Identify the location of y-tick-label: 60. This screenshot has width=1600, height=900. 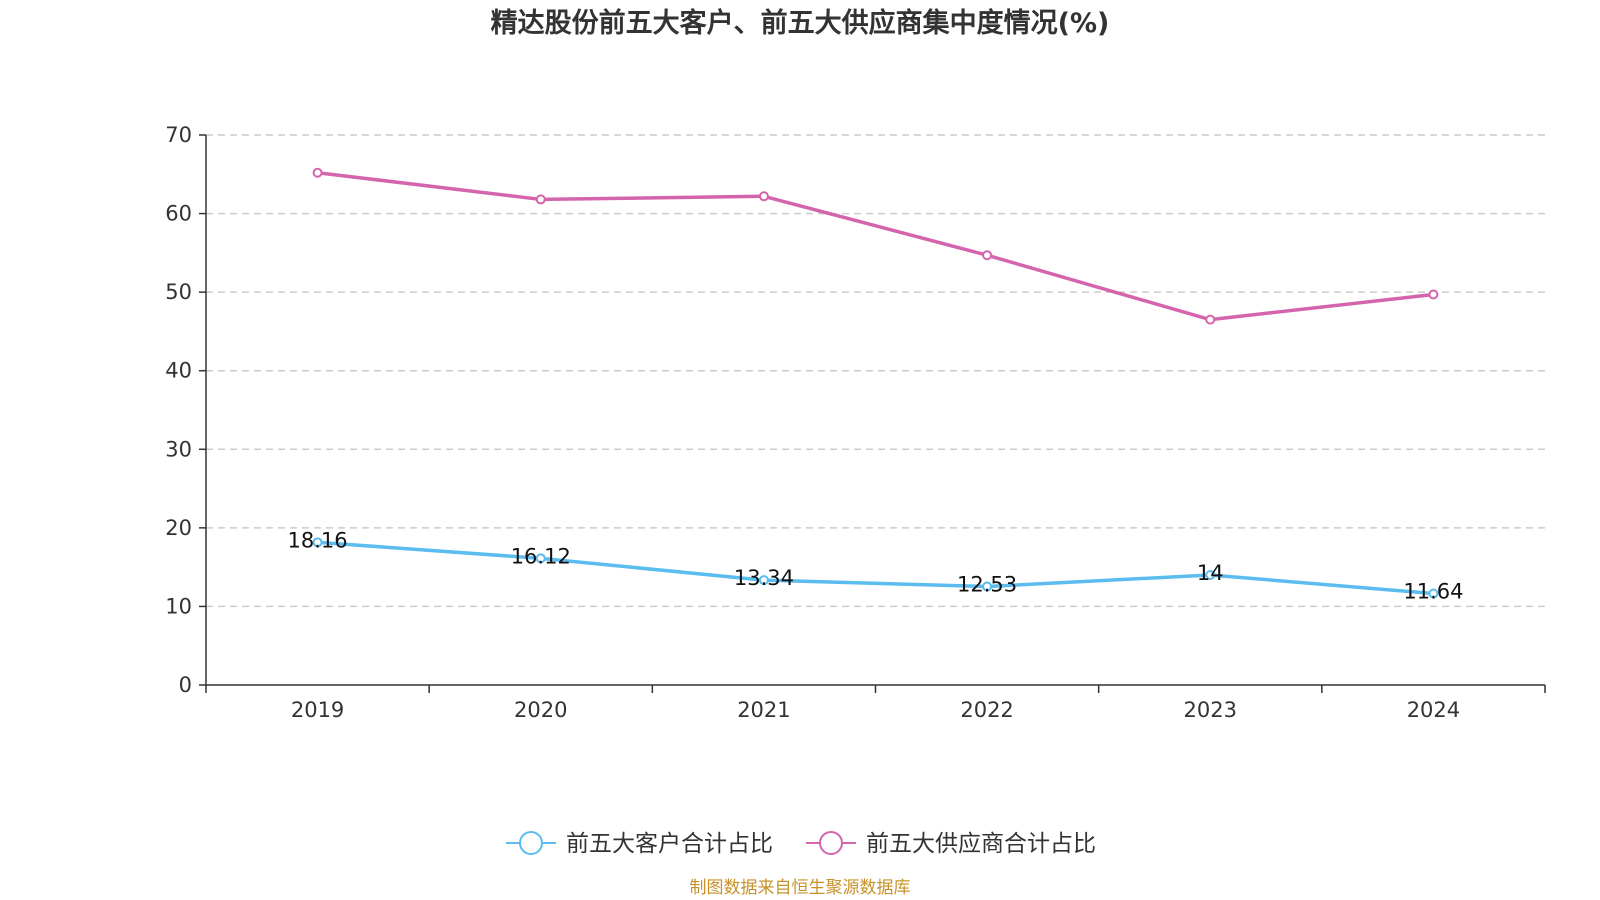
(178, 214).